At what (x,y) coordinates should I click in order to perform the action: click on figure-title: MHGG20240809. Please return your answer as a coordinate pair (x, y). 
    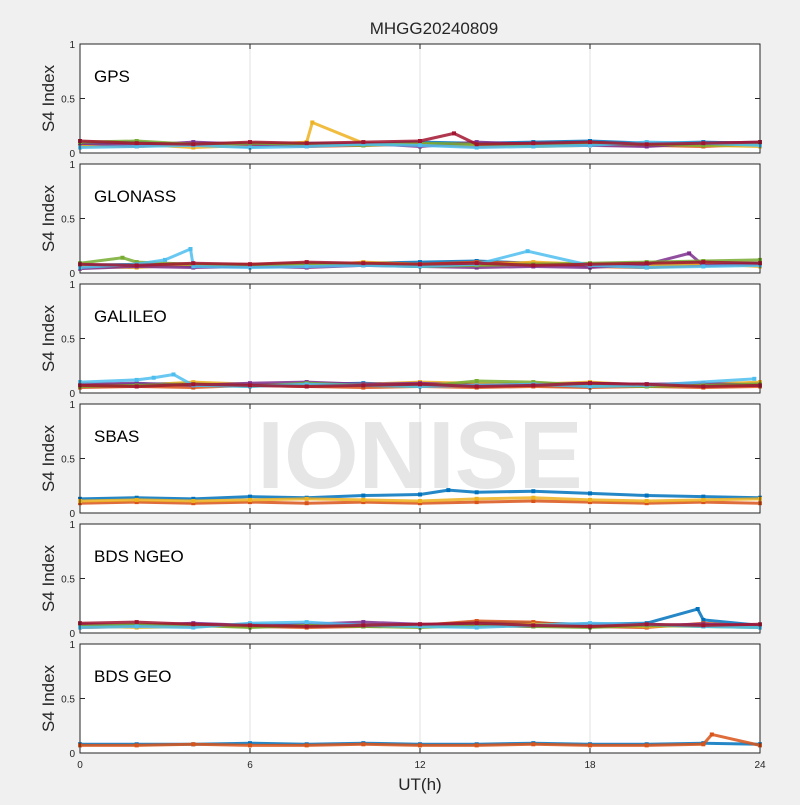
    Looking at the image, I should click on (434, 28).